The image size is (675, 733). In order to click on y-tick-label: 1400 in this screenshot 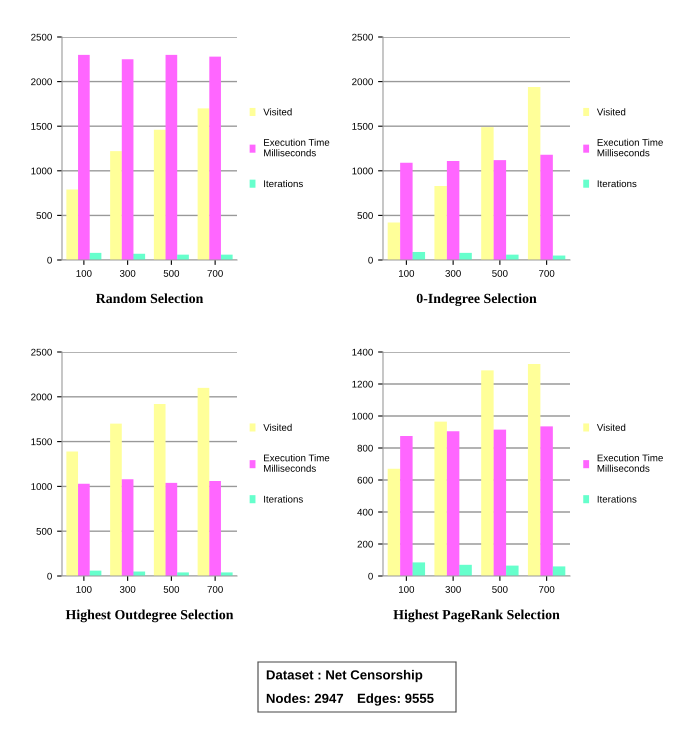, I will do `click(362, 352)`.